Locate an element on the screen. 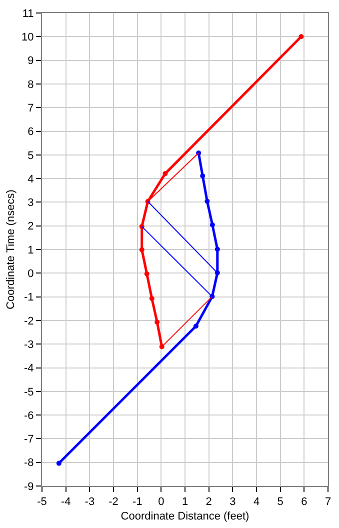 The image size is (339, 528). y-tick-label: 4 is located at coordinates (31, 179).